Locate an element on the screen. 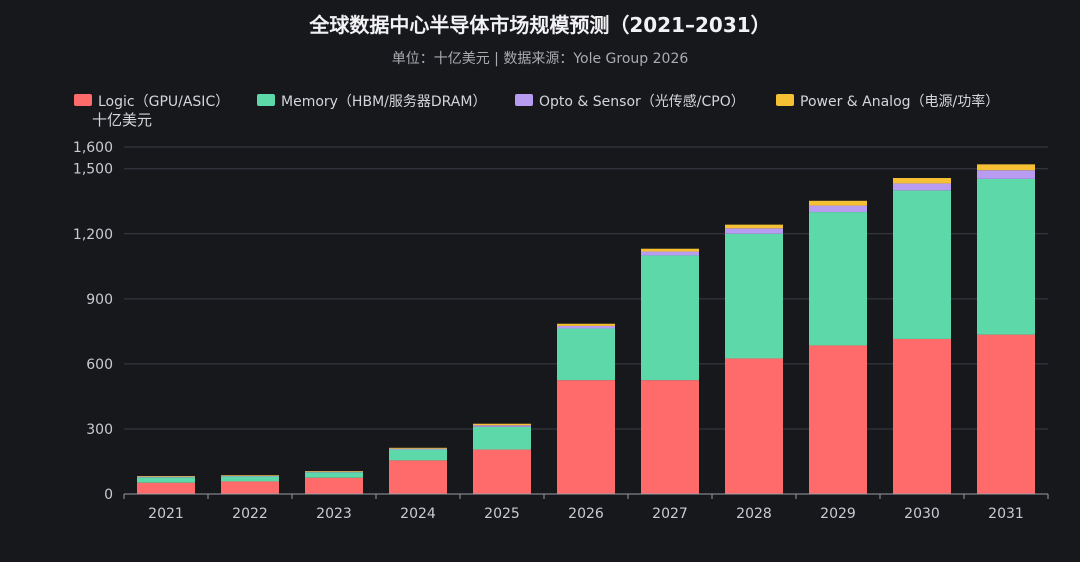  bar-stack-2023 is located at coordinates (334, 482).